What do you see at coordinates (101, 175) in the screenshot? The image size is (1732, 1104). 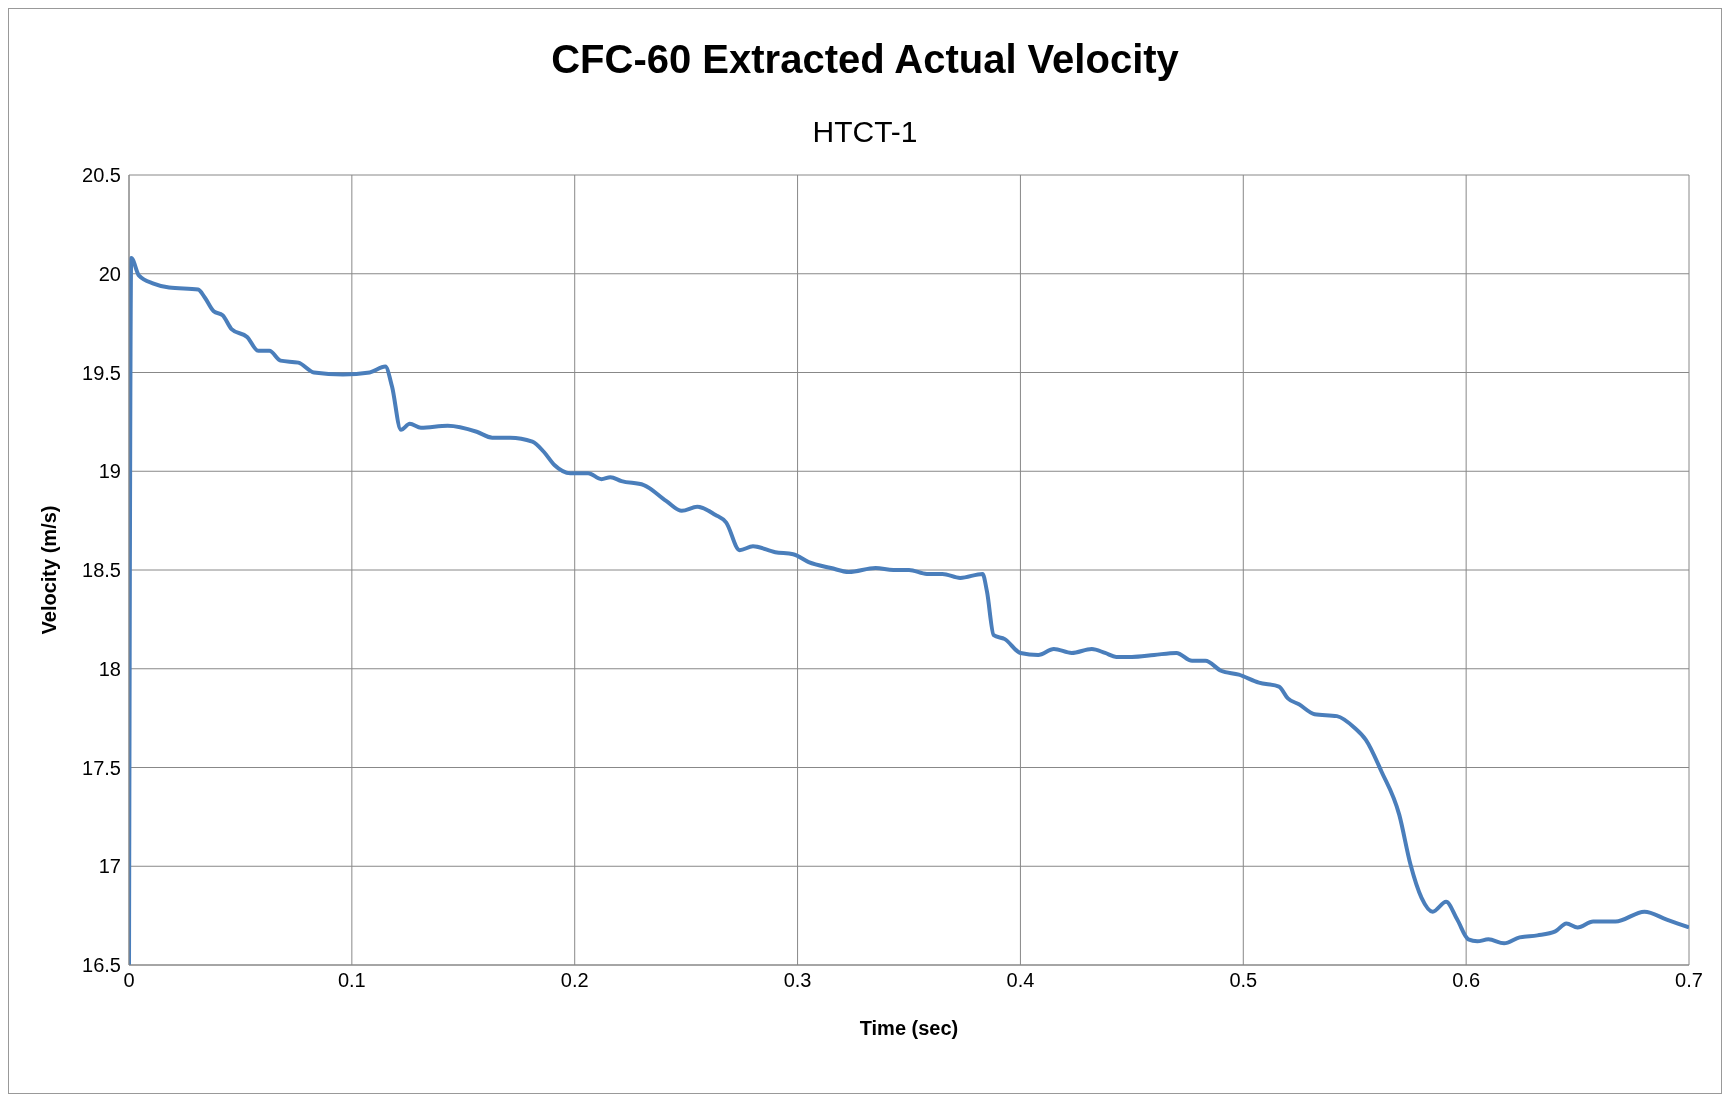 I see `y-tick-label: 20.5` at bounding box center [101, 175].